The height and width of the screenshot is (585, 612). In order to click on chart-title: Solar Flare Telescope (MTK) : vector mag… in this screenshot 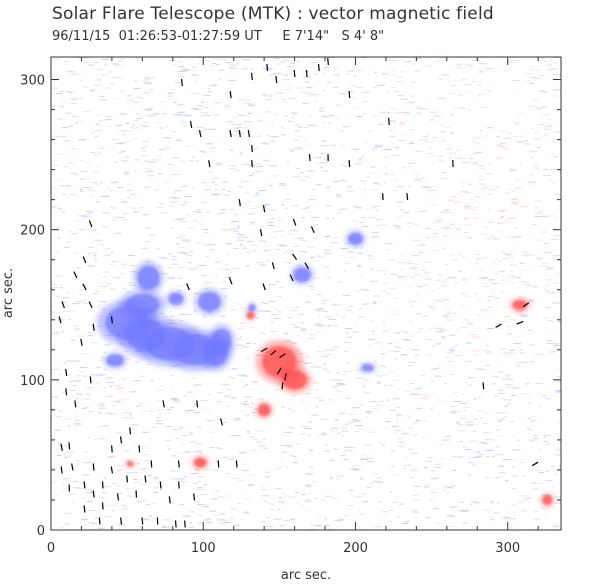, I will do `click(273, 14)`.